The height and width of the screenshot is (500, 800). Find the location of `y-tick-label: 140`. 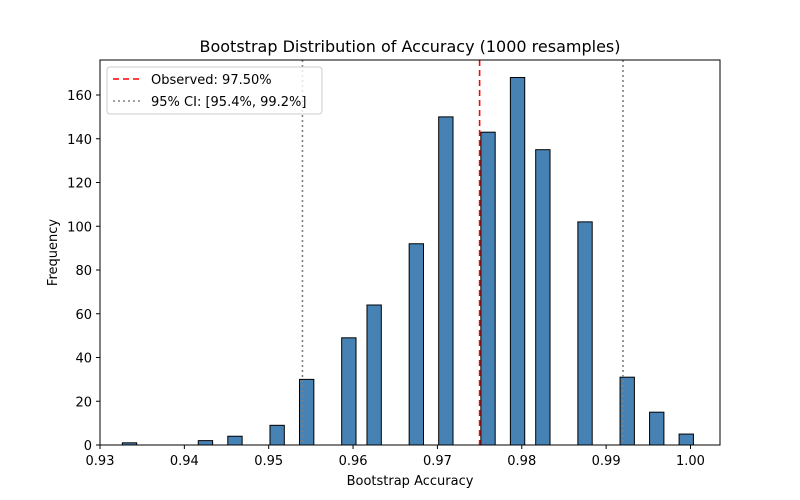

y-tick-label: 140 is located at coordinates (79, 140).